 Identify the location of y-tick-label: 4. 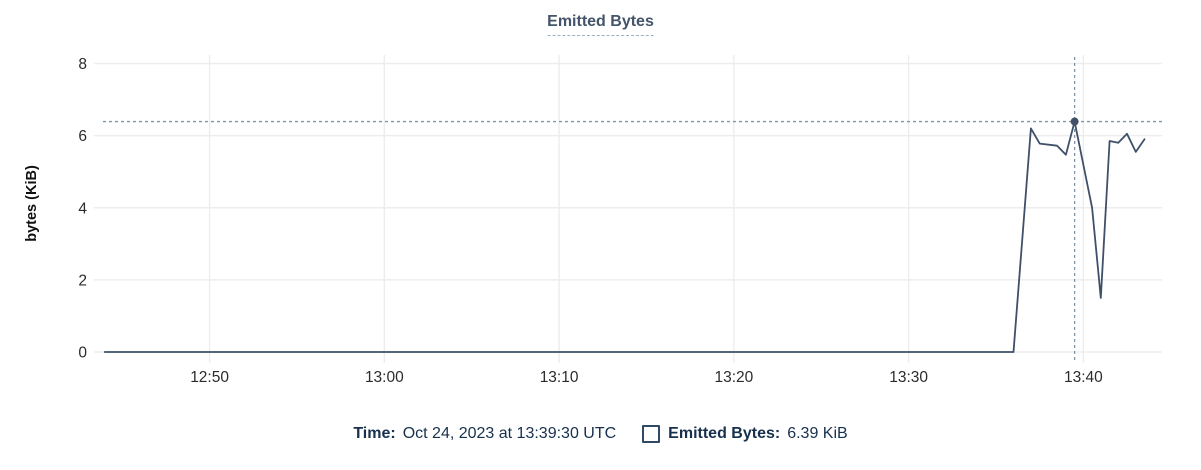
(82, 208).